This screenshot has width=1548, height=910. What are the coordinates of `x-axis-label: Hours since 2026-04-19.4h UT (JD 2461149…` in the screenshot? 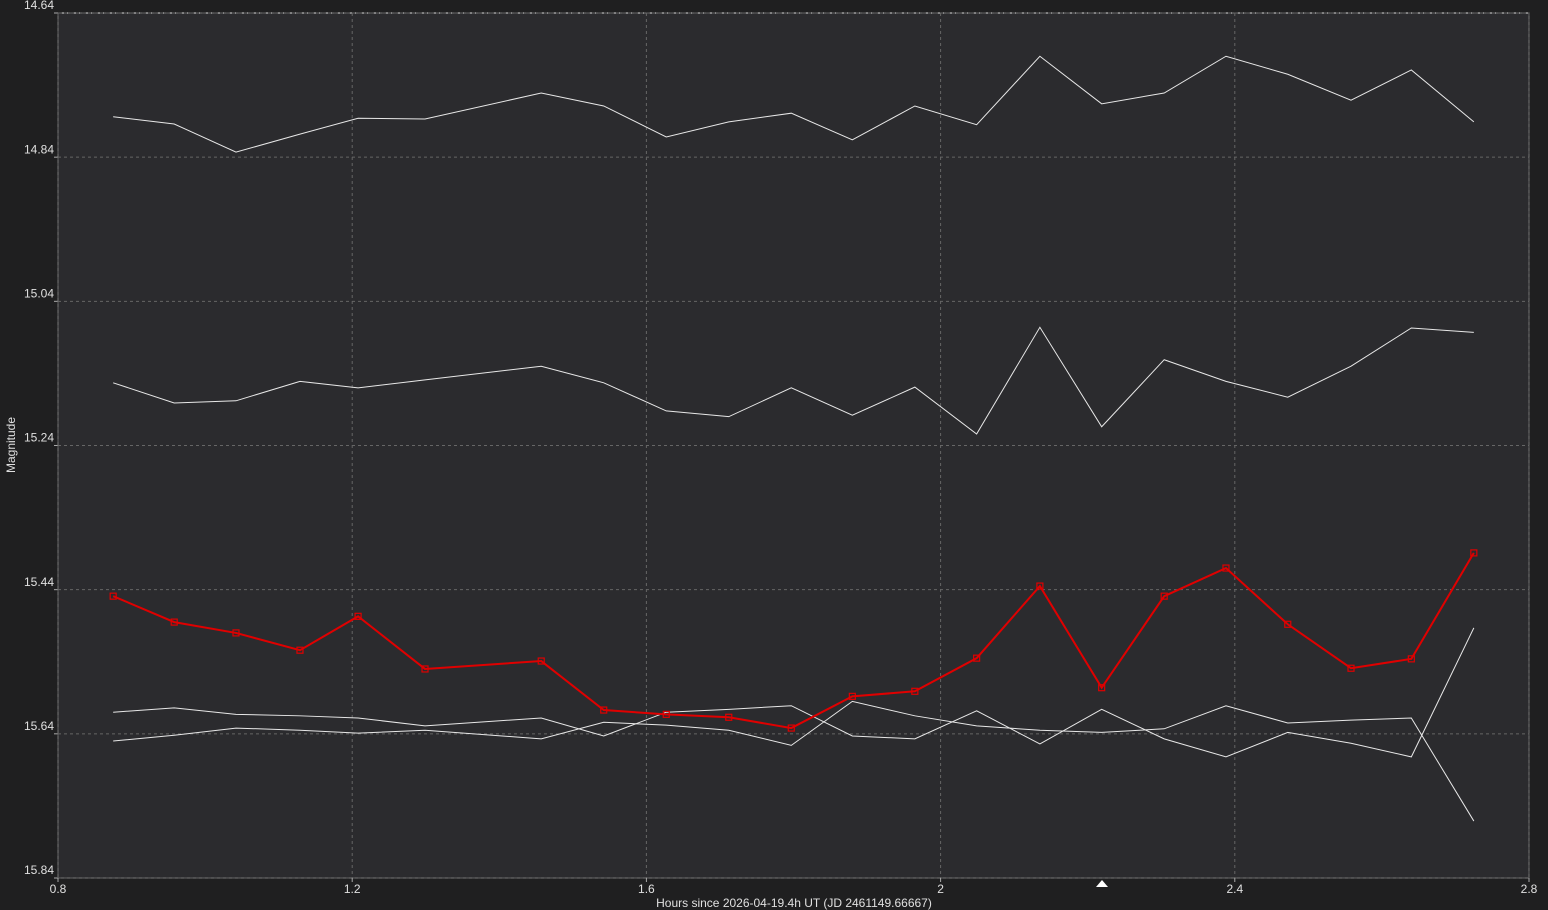 It's located at (794, 903).